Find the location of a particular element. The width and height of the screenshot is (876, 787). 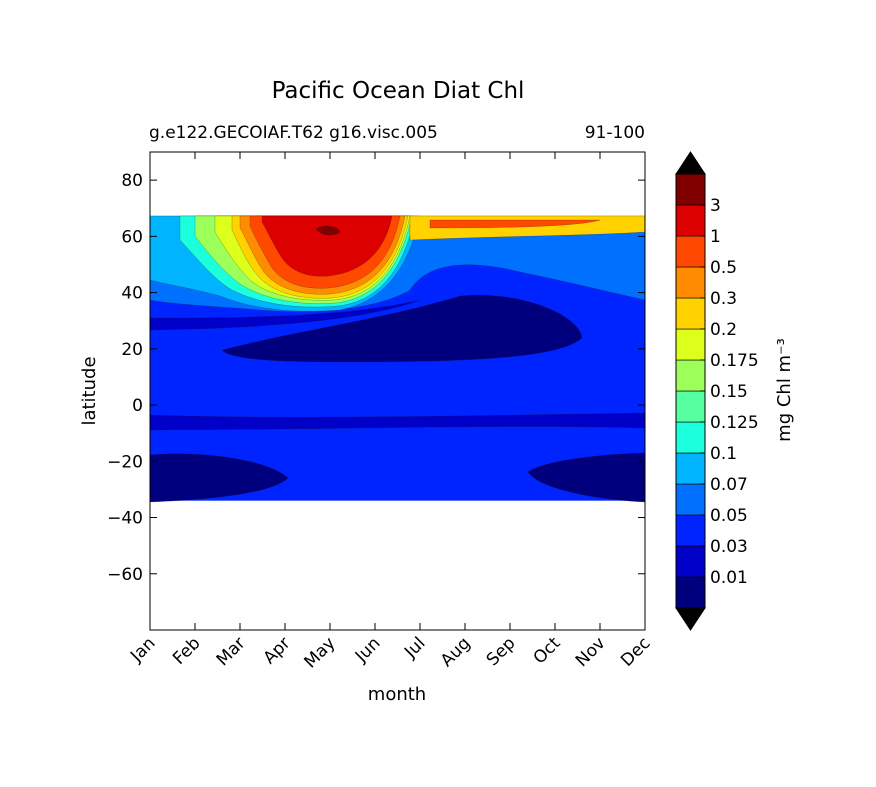

y-tick-label: 60 is located at coordinates (132, 237).